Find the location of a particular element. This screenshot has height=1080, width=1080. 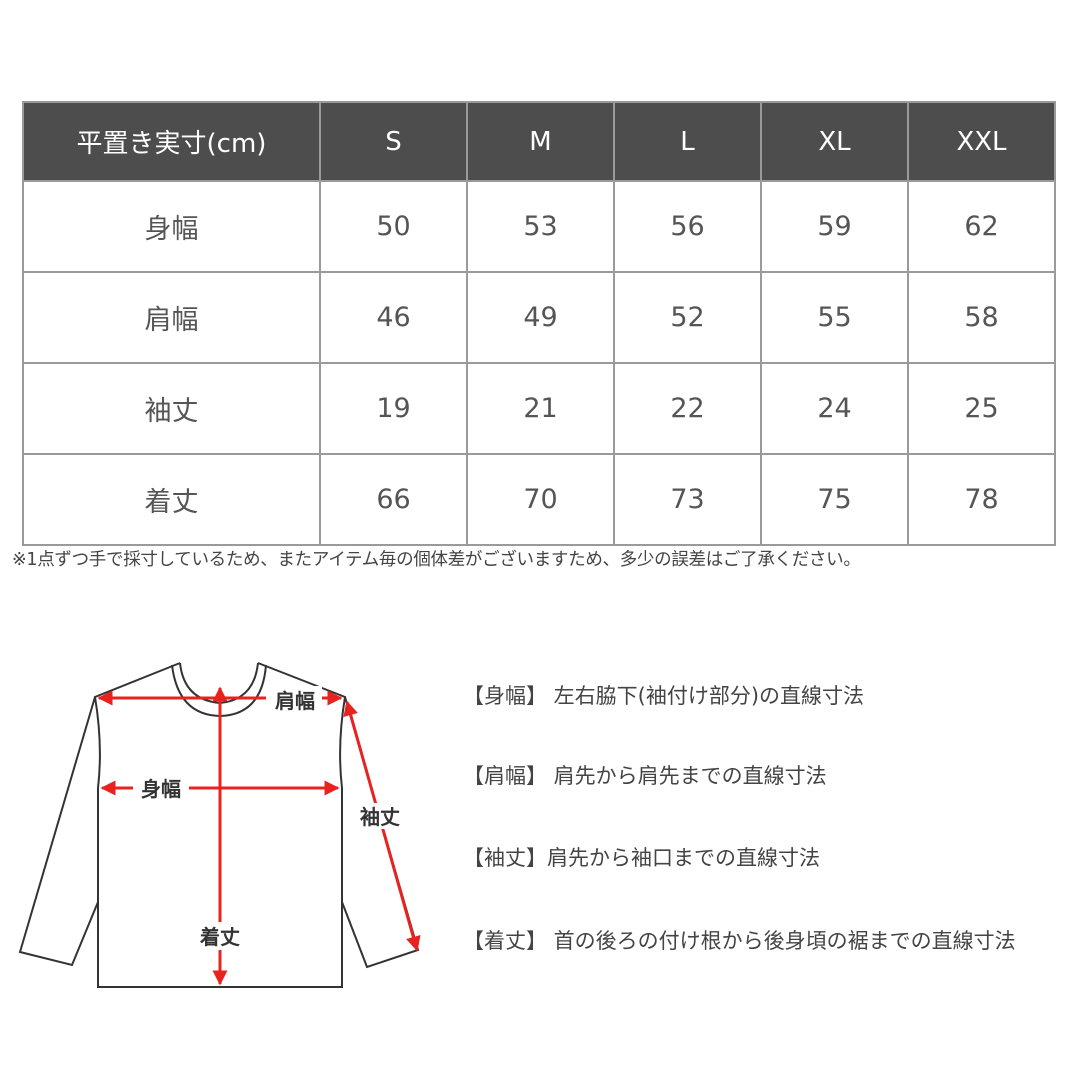

table-cell: 56 is located at coordinates (687, 226).